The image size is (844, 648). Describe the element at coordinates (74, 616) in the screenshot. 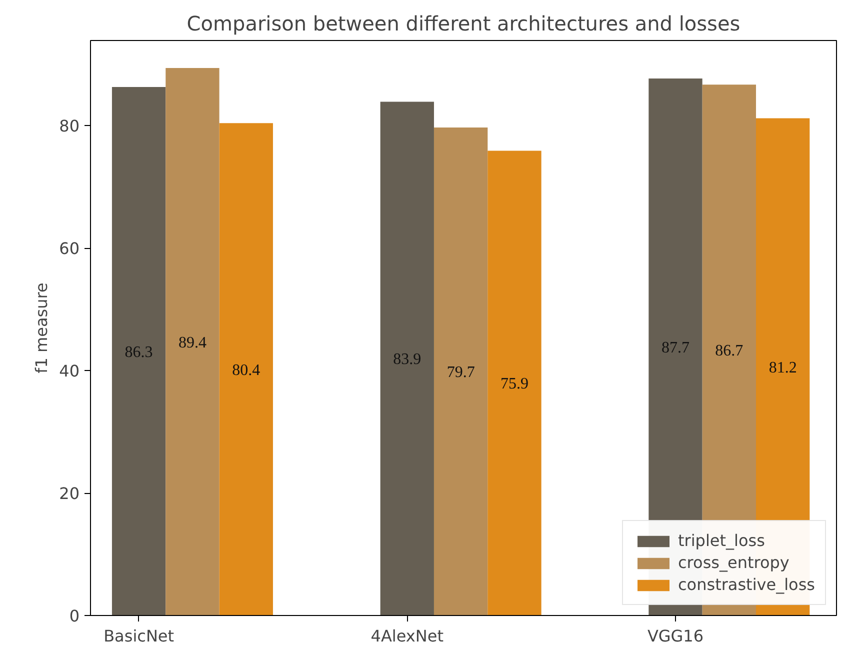

I see `y-tick-label: 0` at that location.